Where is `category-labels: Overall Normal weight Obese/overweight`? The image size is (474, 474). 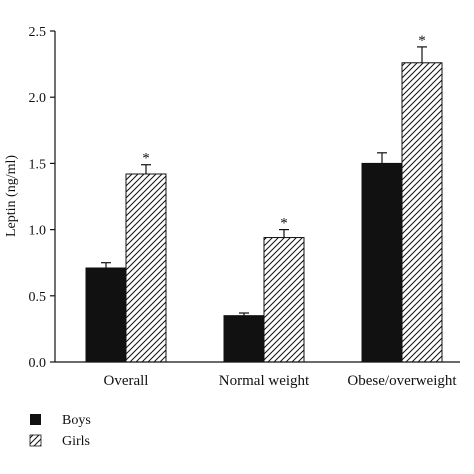
category-labels: Overall Normal weight Obese/overweight is located at coordinates (281, 381).